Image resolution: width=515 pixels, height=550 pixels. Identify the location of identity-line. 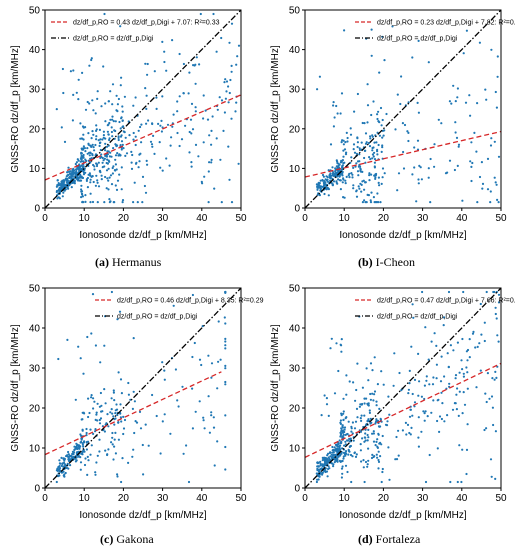
(143, 388).